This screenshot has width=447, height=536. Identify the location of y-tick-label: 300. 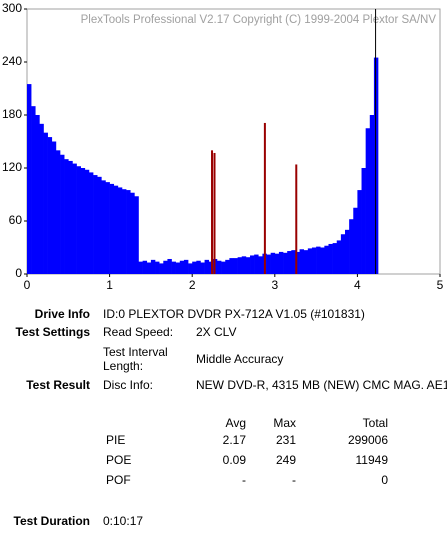
(12, 8).